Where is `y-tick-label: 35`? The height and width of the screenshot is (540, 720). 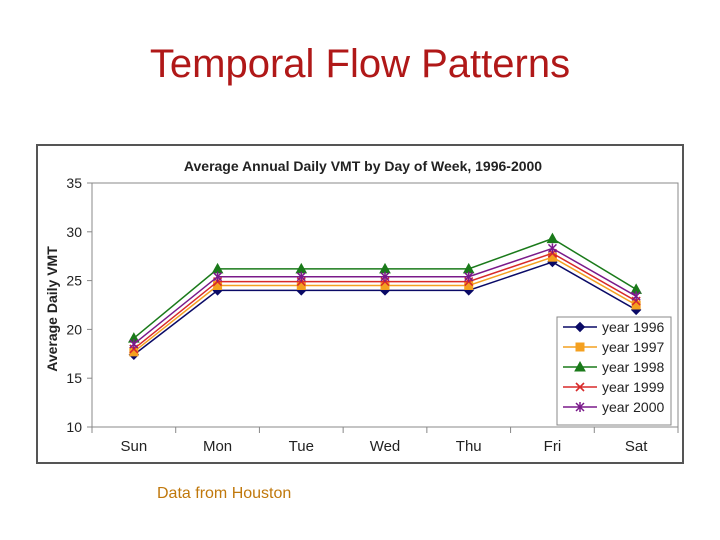 y-tick-label: 35 is located at coordinates (74, 183).